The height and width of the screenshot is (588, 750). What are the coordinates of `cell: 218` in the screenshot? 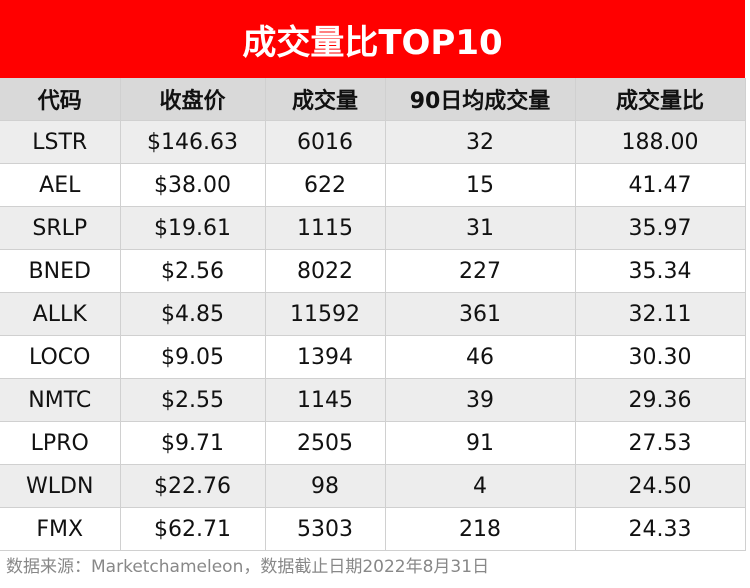 It's located at (480, 529).